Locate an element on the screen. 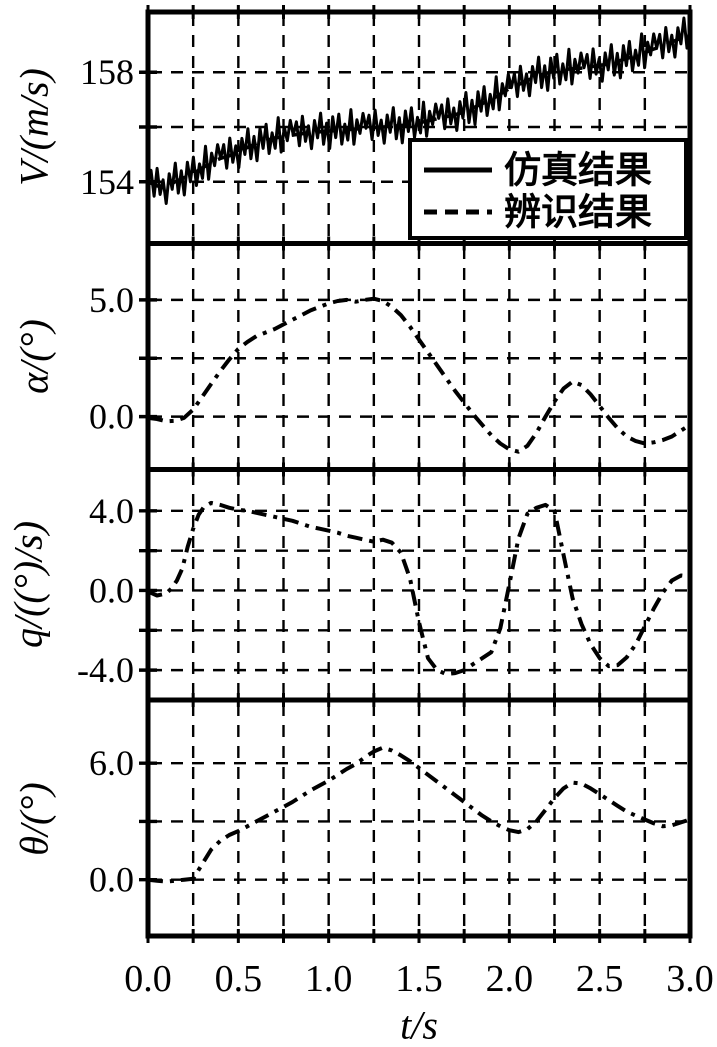 The image size is (717, 1047). series-group-pitch-rate is located at coordinates (419, 588).